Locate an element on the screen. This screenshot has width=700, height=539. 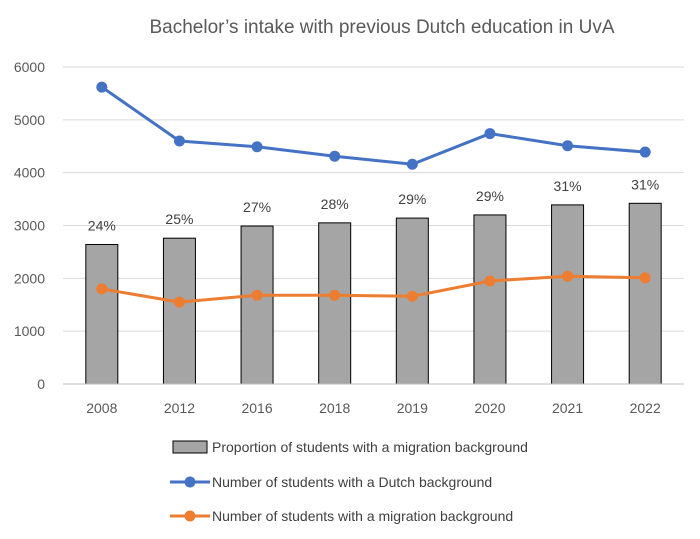
x-tick-label: 2008 is located at coordinates (101, 408).